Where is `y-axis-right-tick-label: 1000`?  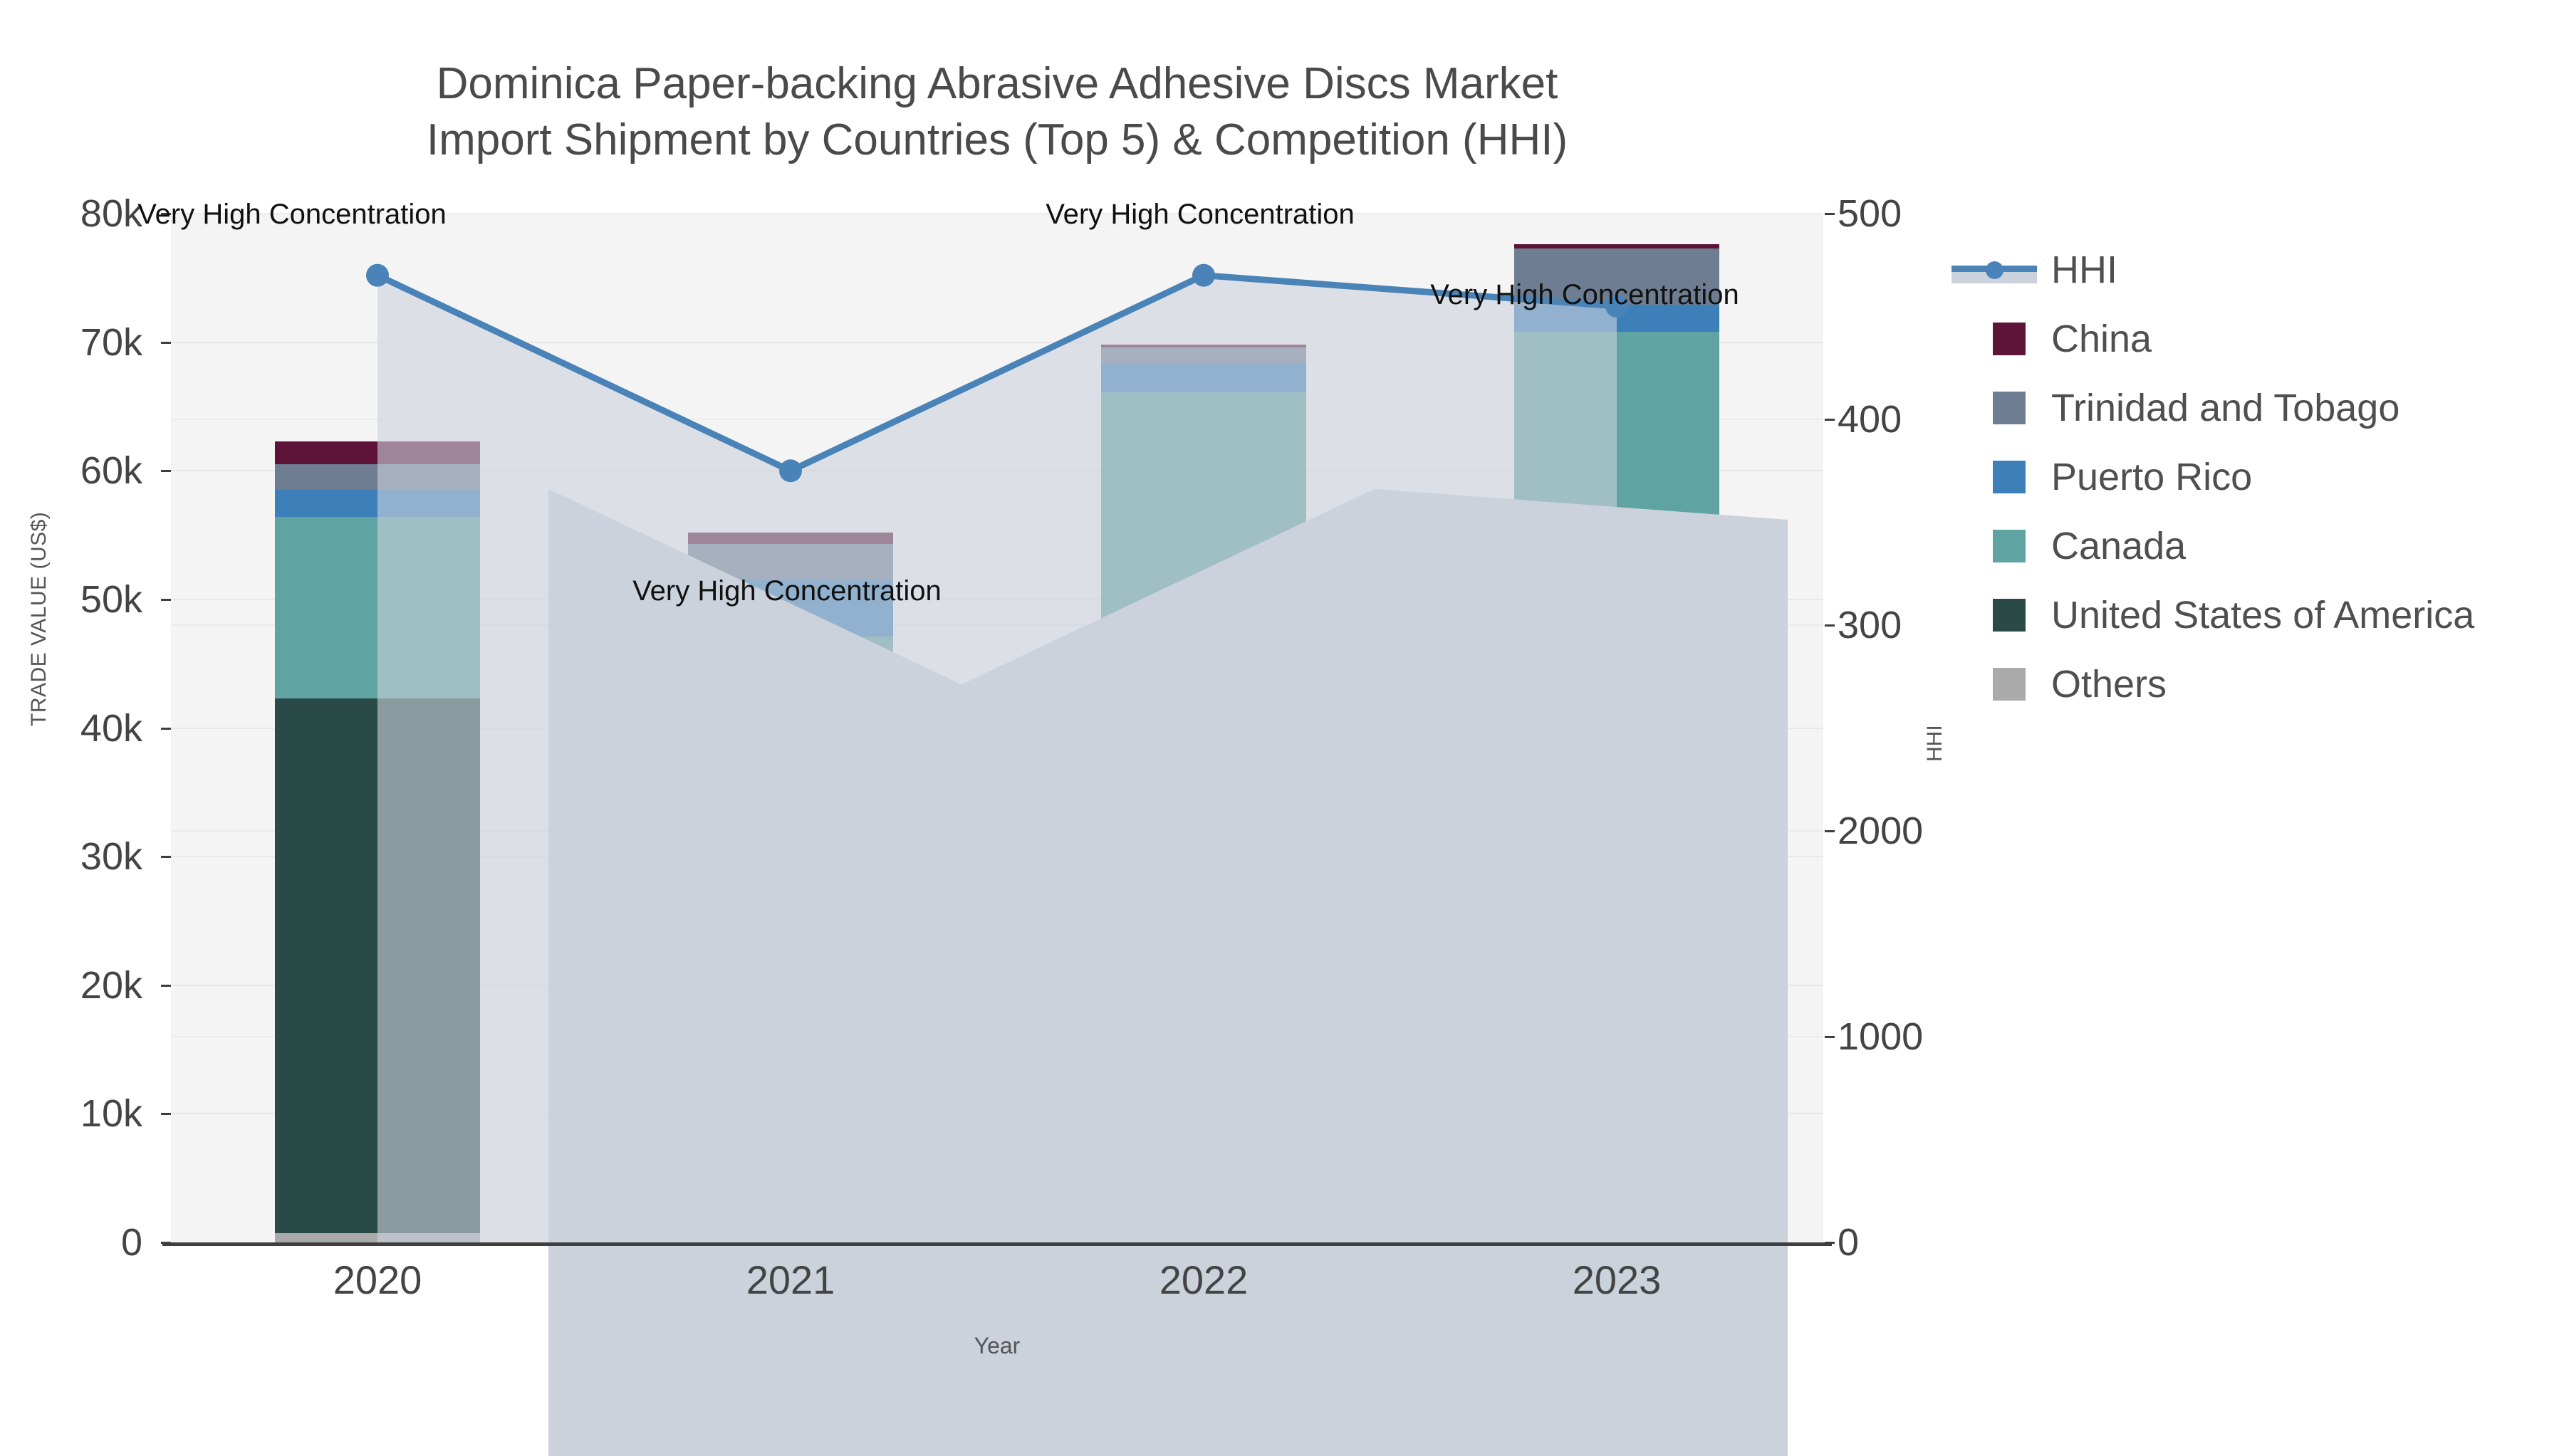
y-axis-right-tick-label: 1000 is located at coordinates (1881, 1036).